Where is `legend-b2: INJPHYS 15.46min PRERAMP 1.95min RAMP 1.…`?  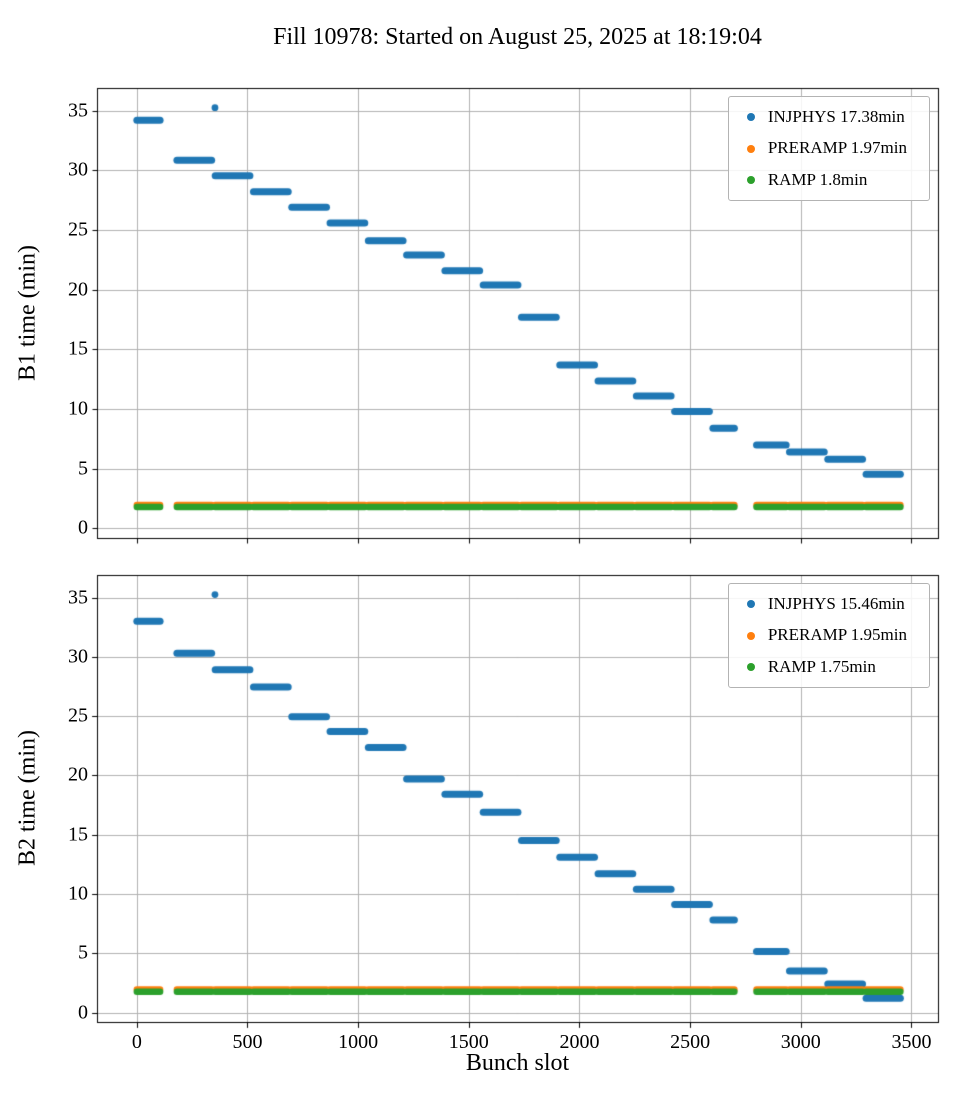 legend-b2: INJPHYS 15.46min PRERAMP 1.95min RAMP 1.… is located at coordinates (828, 636).